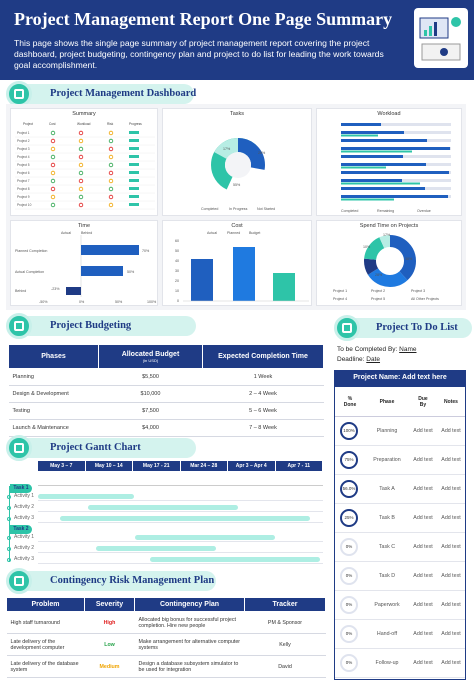 Image resolution: width=474 pixels, height=684 pixels. What do you see at coordinates (84, 124) in the screenshot?
I see `summary-col-header: Workload` at bounding box center [84, 124].